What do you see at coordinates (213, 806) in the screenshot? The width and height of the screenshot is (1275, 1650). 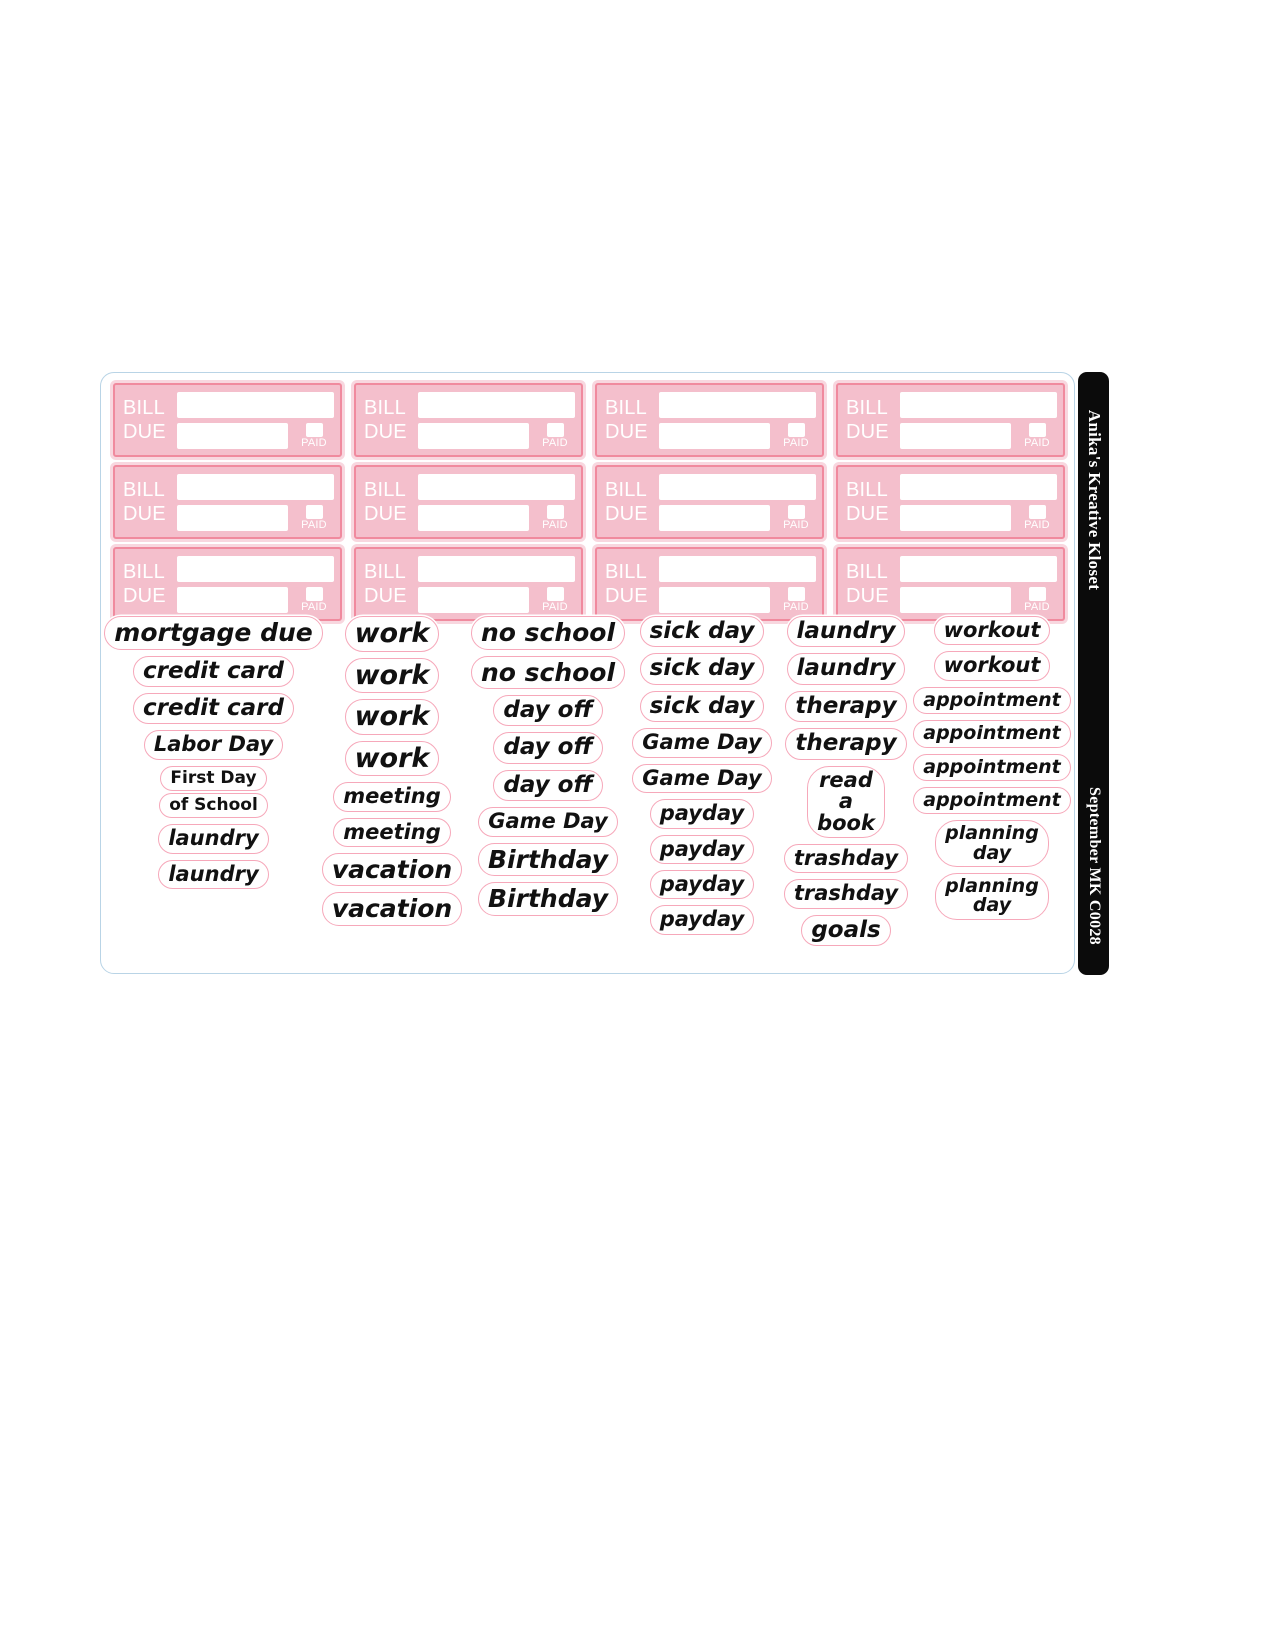 I see `word-sticker: of School` at bounding box center [213, 806].